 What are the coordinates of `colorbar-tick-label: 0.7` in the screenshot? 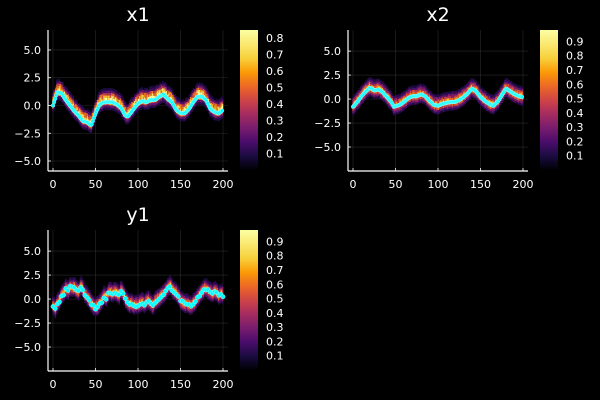 It's located at (275, 270).